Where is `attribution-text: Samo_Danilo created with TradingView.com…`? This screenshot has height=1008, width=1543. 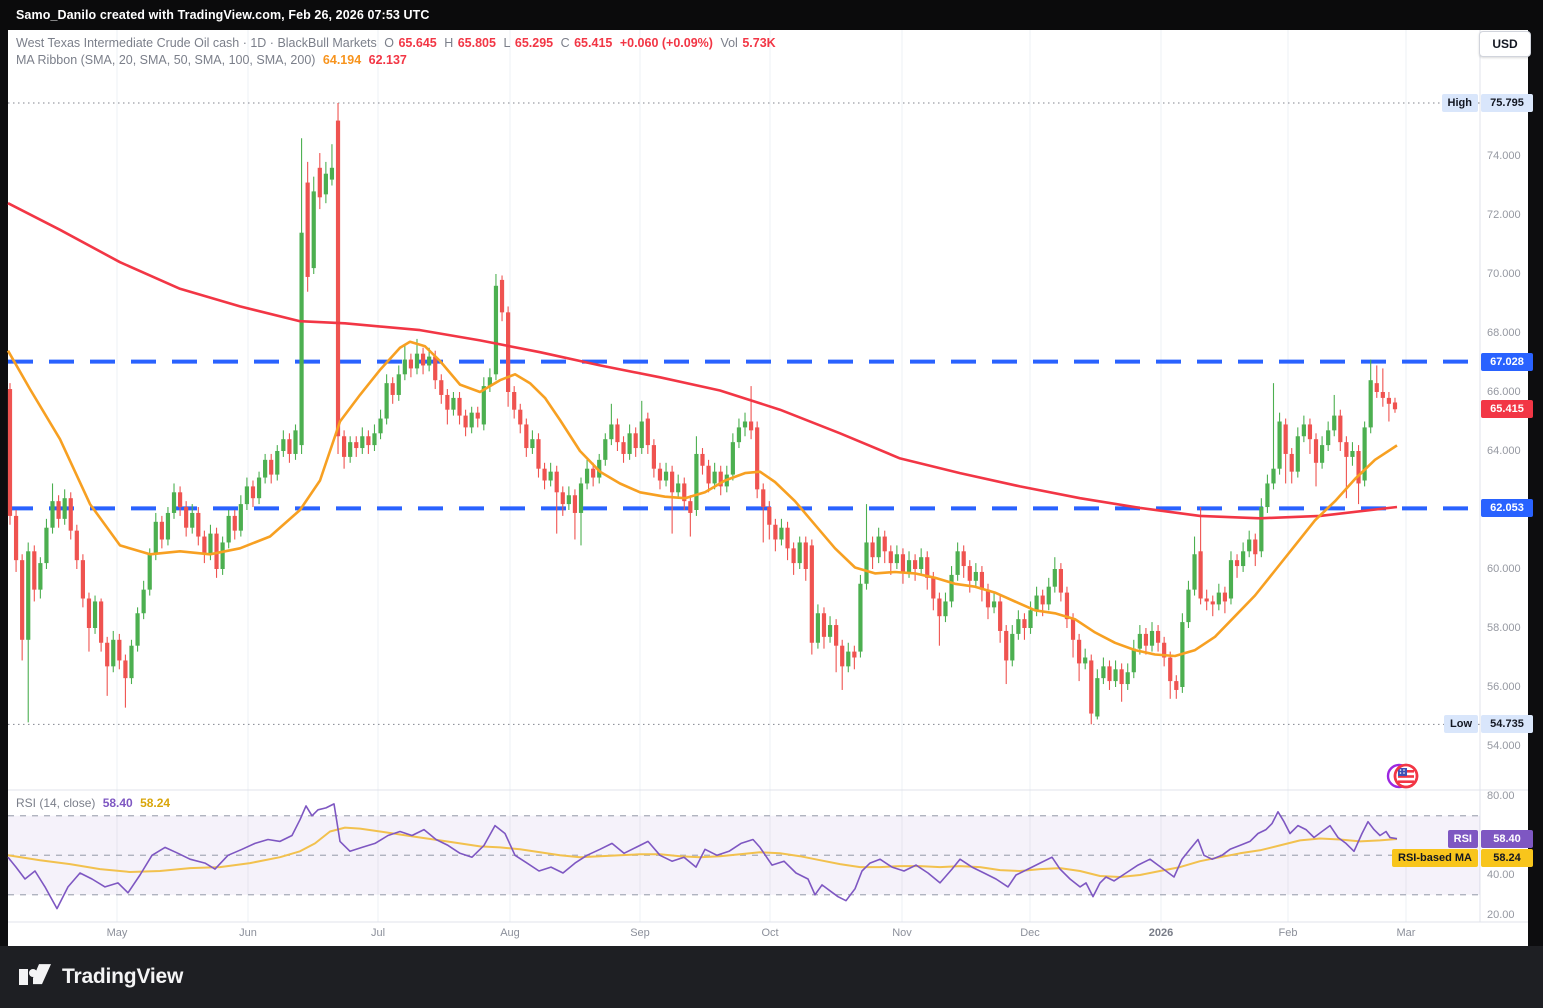 attribution-text: Samo_Danilo created with TradingView.com… is located at coordinates (223, 15).